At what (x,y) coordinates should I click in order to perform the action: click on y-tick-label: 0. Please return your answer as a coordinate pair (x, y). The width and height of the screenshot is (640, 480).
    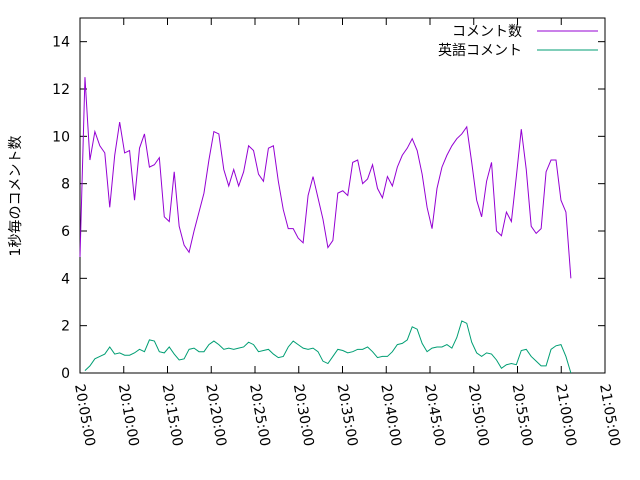
    Looking at the image, I should click on (65, 374).